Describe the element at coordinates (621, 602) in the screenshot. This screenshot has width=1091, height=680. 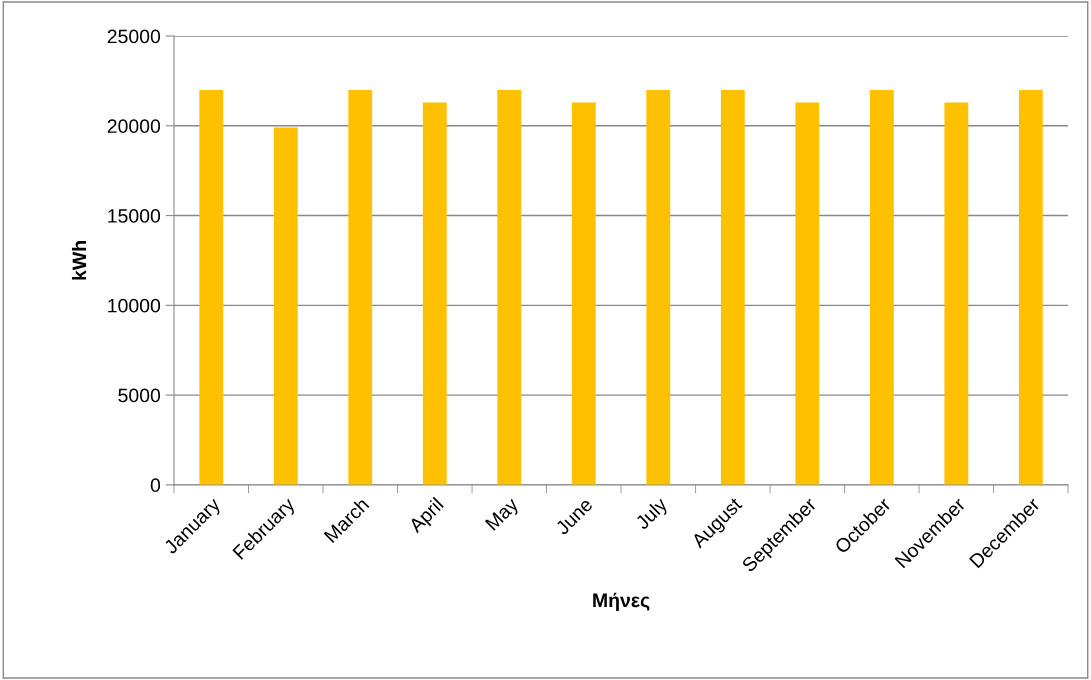
I see `x-axis-title: Μήνες` at that location.